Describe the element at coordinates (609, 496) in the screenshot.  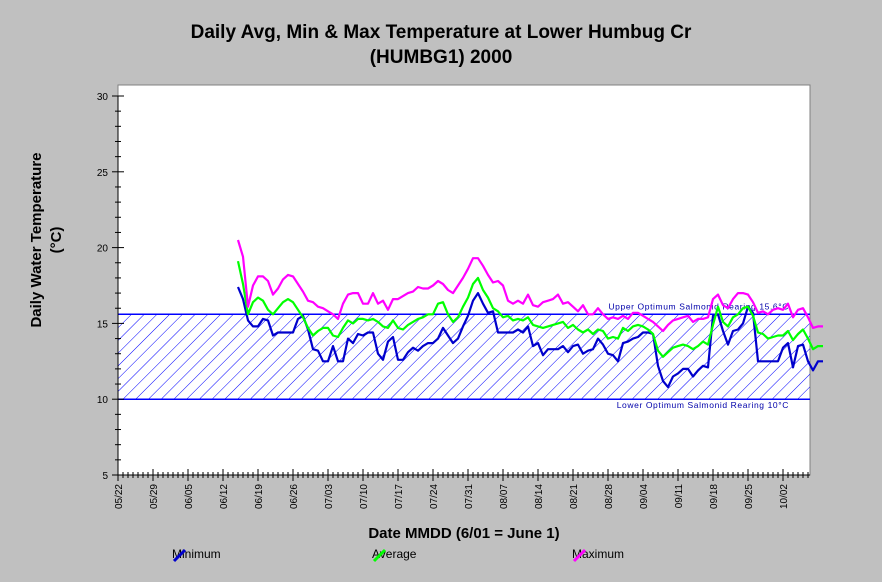
I see `x-tick-label: 08/28` at that location.